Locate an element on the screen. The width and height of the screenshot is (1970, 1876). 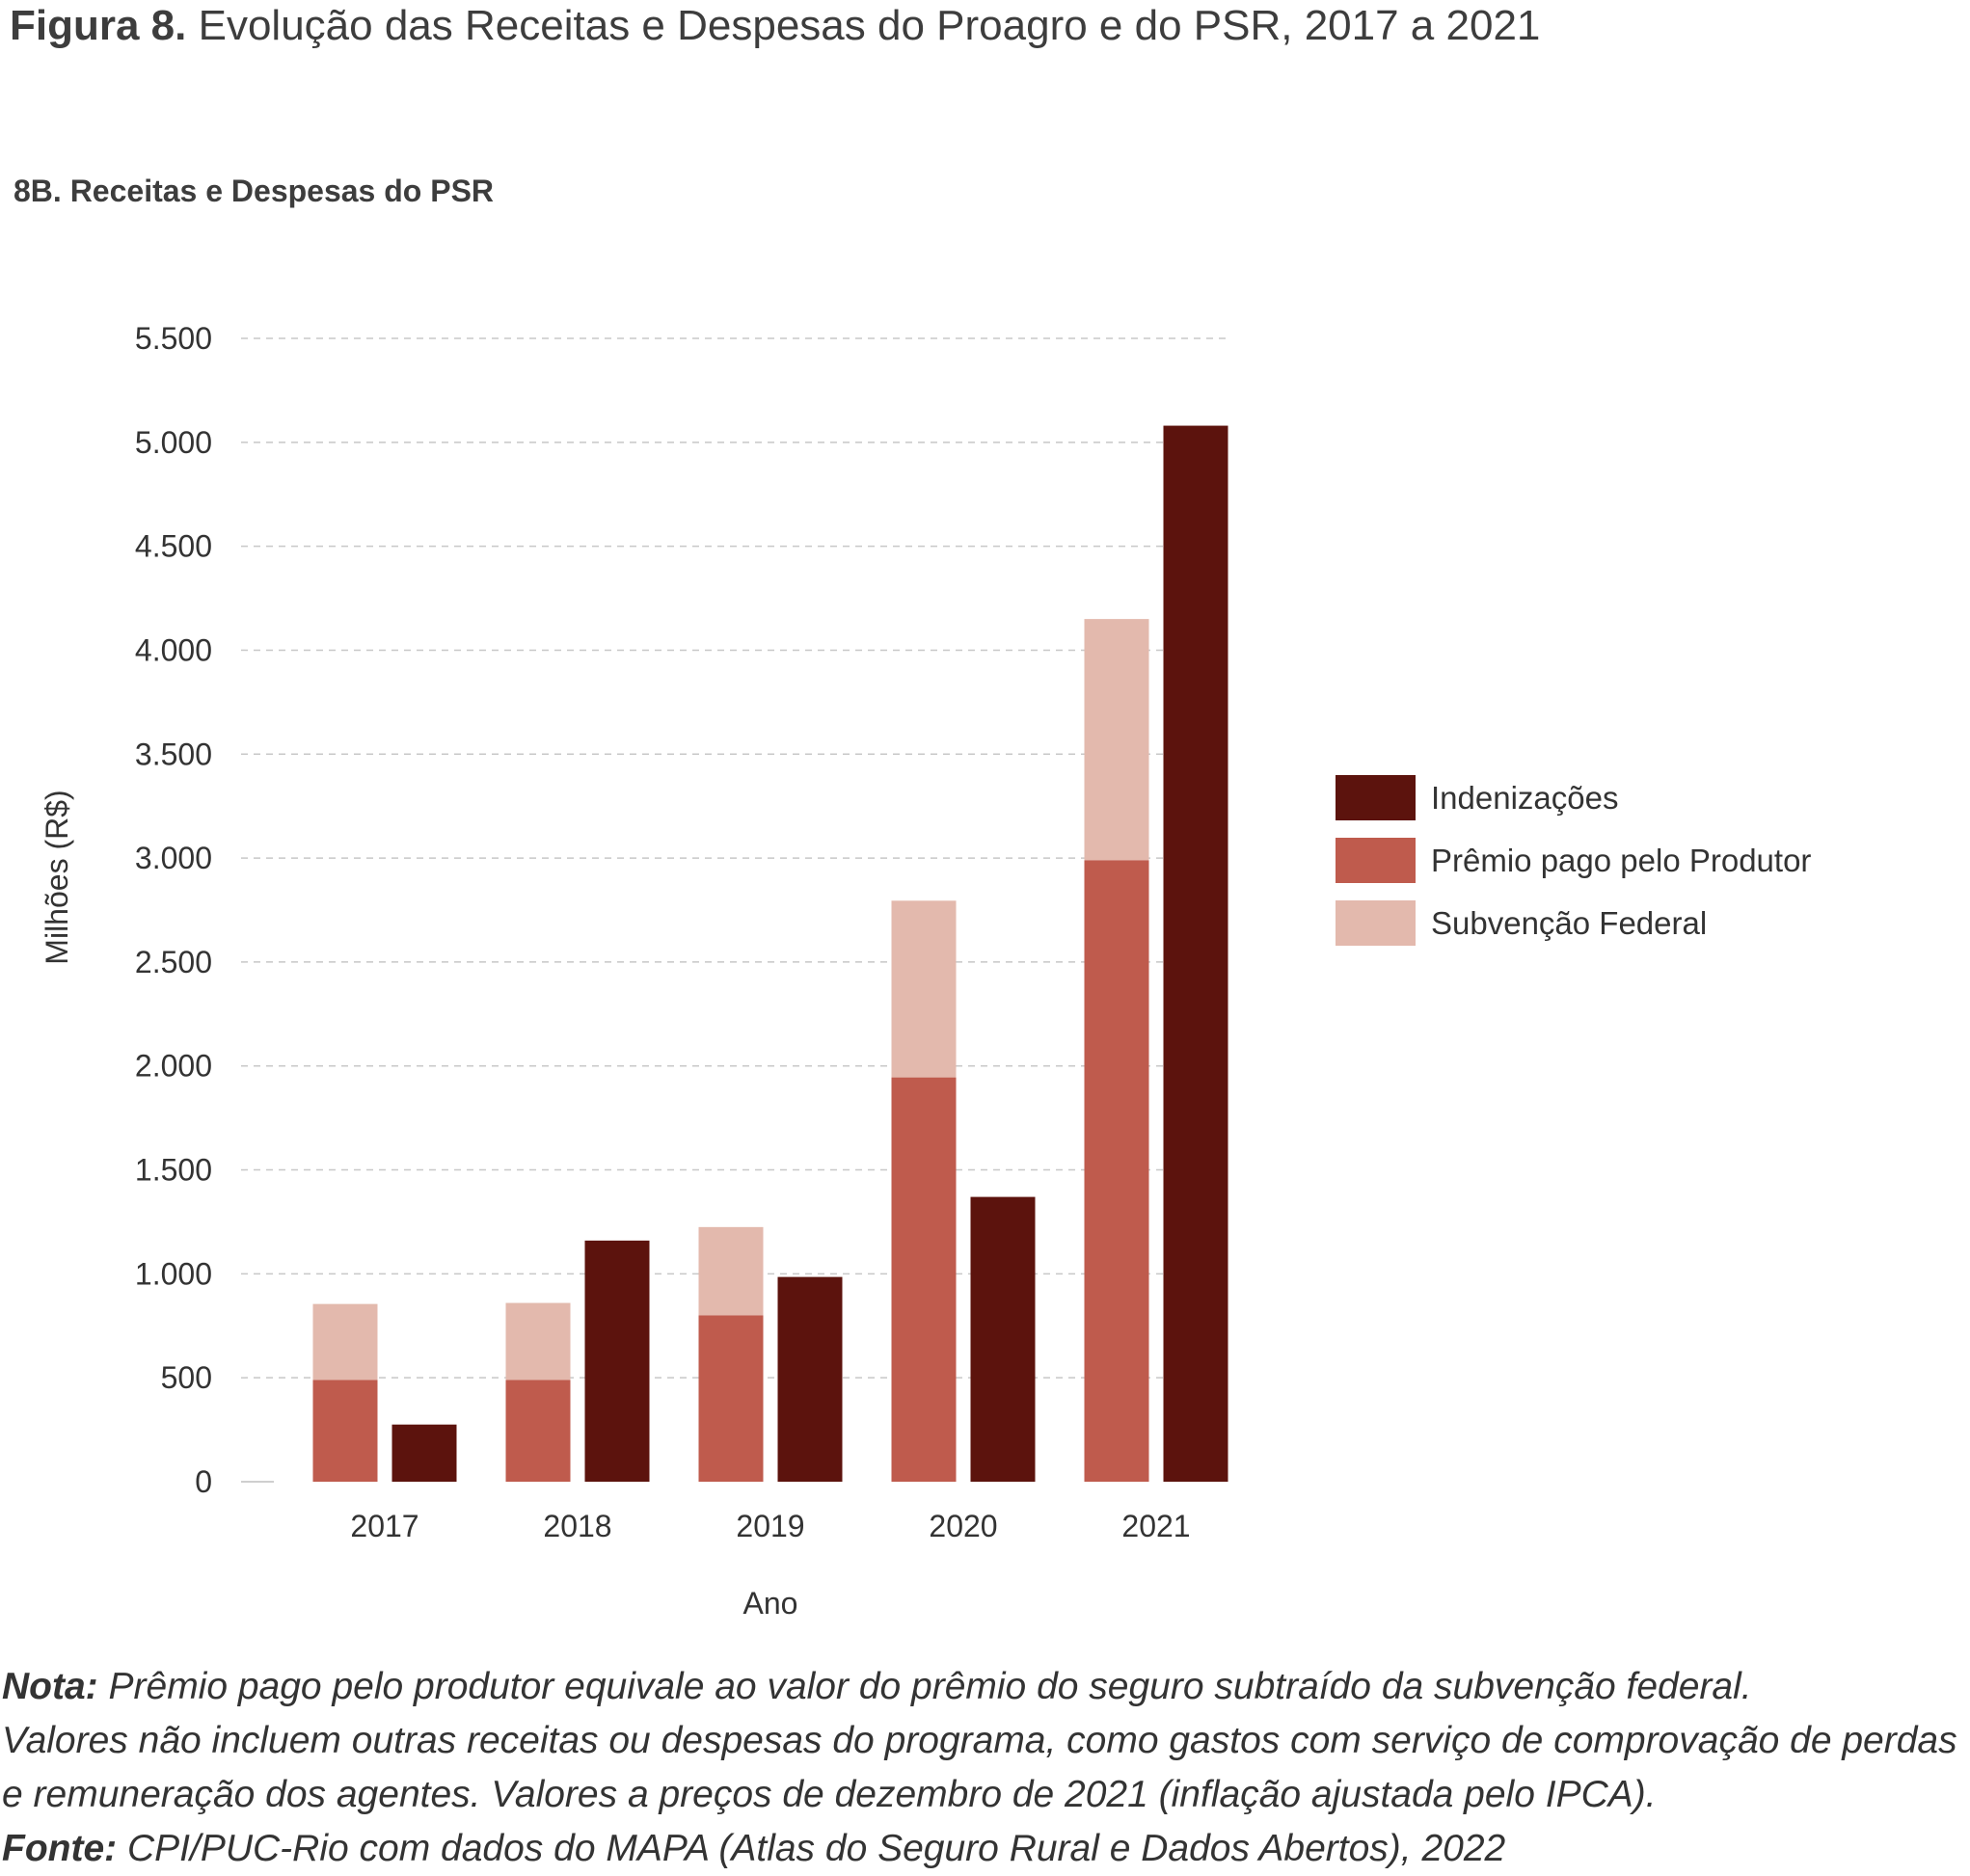
x-axis-label: Ano is located at coordinates (770, 1603).